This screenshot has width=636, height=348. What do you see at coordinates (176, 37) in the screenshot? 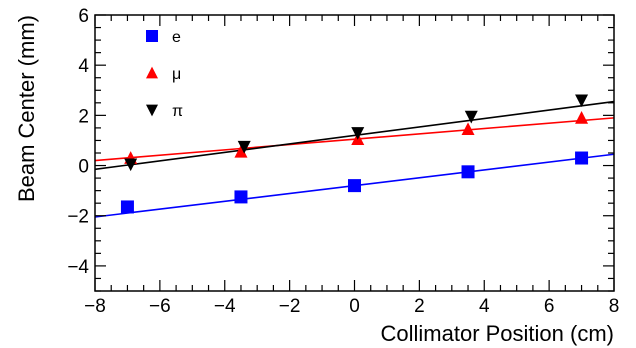
I see `legend-label: e` at bounding box center [176, 37].